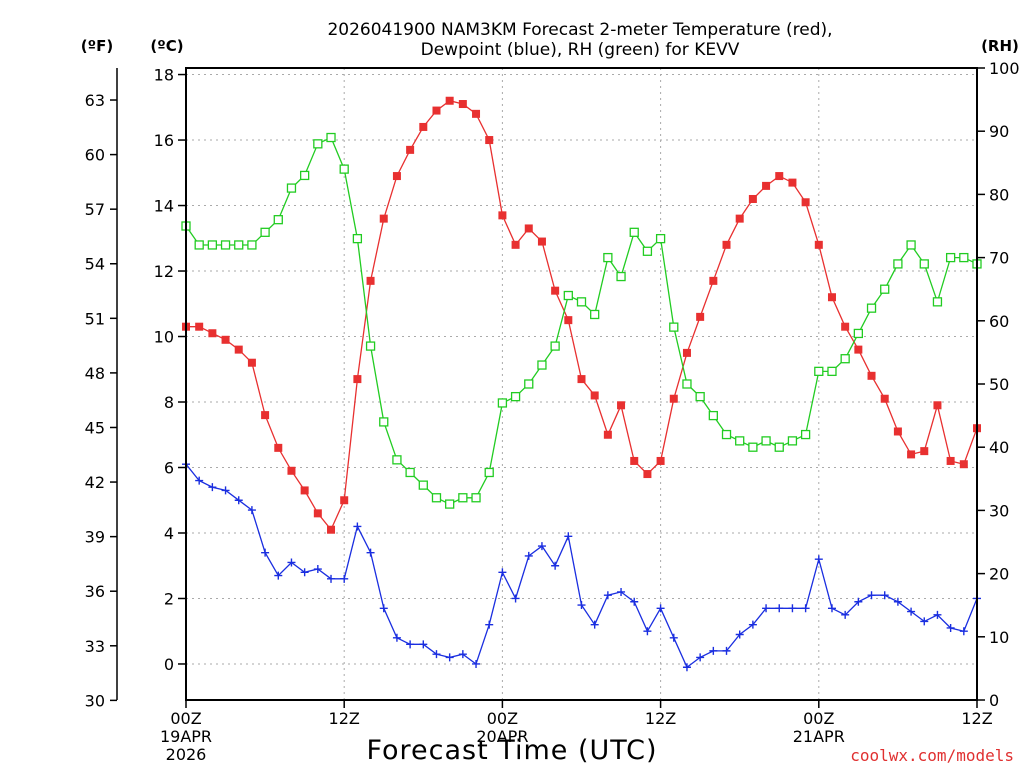 Image resolution: width=1024 pixels, height=768 pixels. What do you see at coordinates (169, 468) in the screenshot?
I see `celsius-tick-label: 6` at bounding box center [169, 468].